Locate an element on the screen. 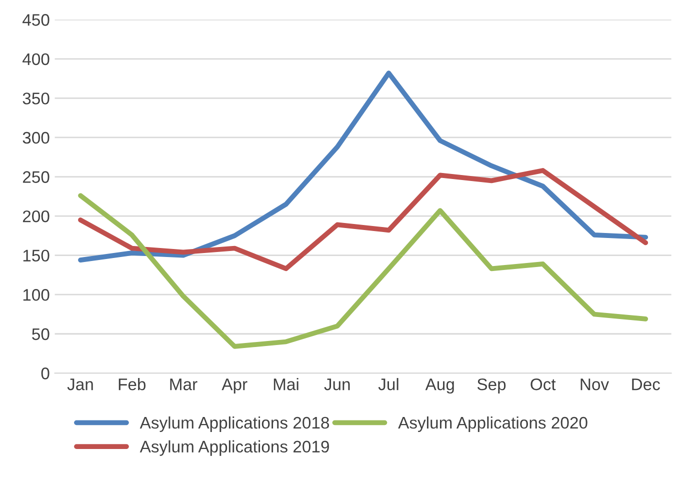  x-tick-label: Sep is located at coordinates (491, 386).